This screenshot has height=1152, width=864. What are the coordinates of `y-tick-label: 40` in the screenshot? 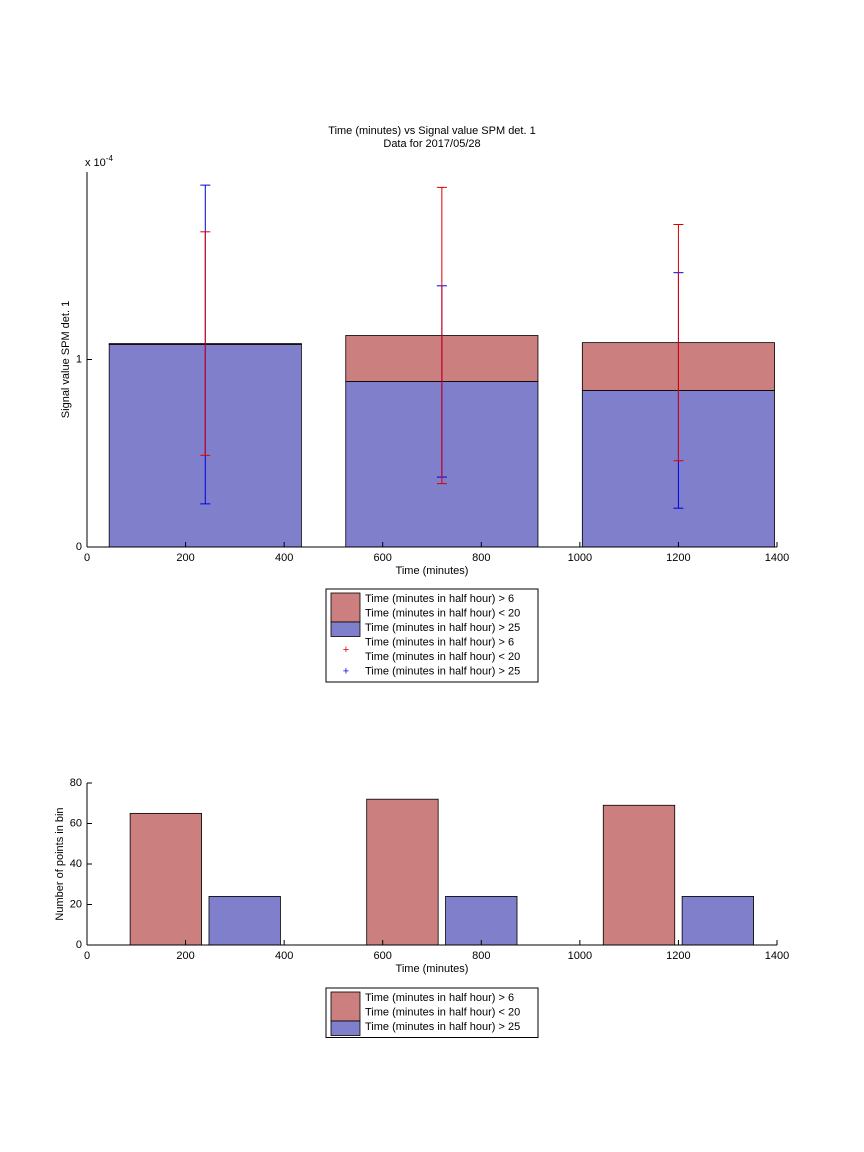 It's located at (76, 864).